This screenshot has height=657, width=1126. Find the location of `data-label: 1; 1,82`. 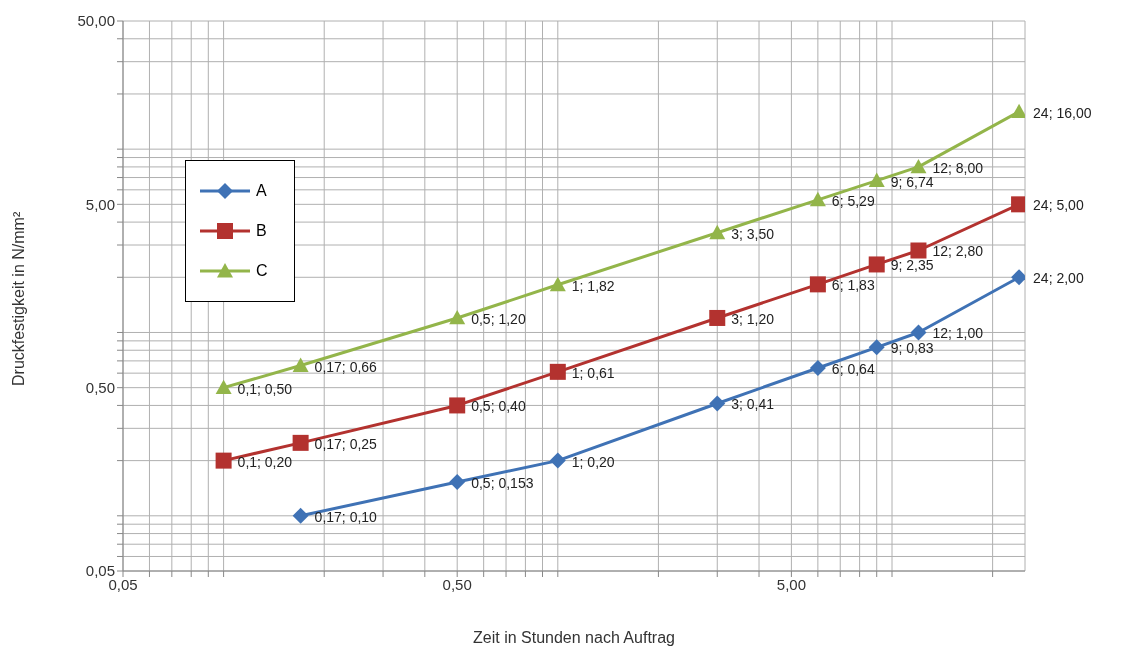

data-label: 1; 1,82 is located at coordinates (593, 285).